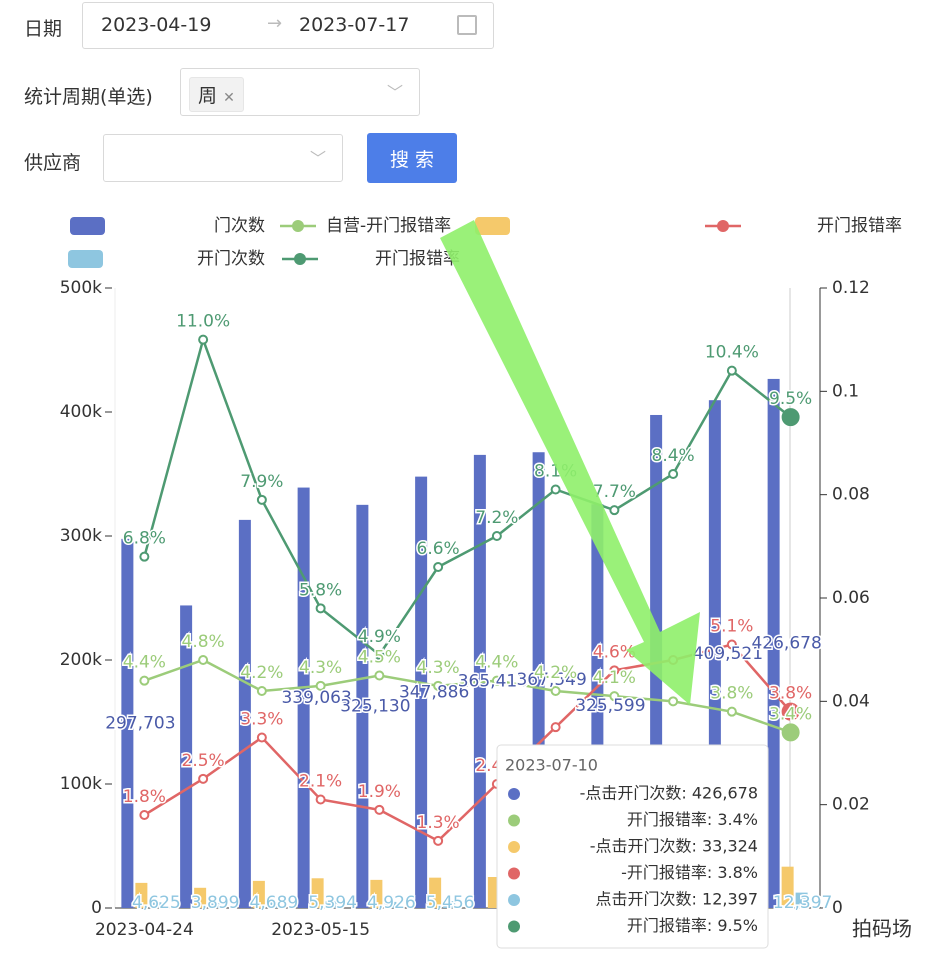 The width and height of the screenshot is (945, 971). I want to click on data-label: 325,599, so click(610, 706).